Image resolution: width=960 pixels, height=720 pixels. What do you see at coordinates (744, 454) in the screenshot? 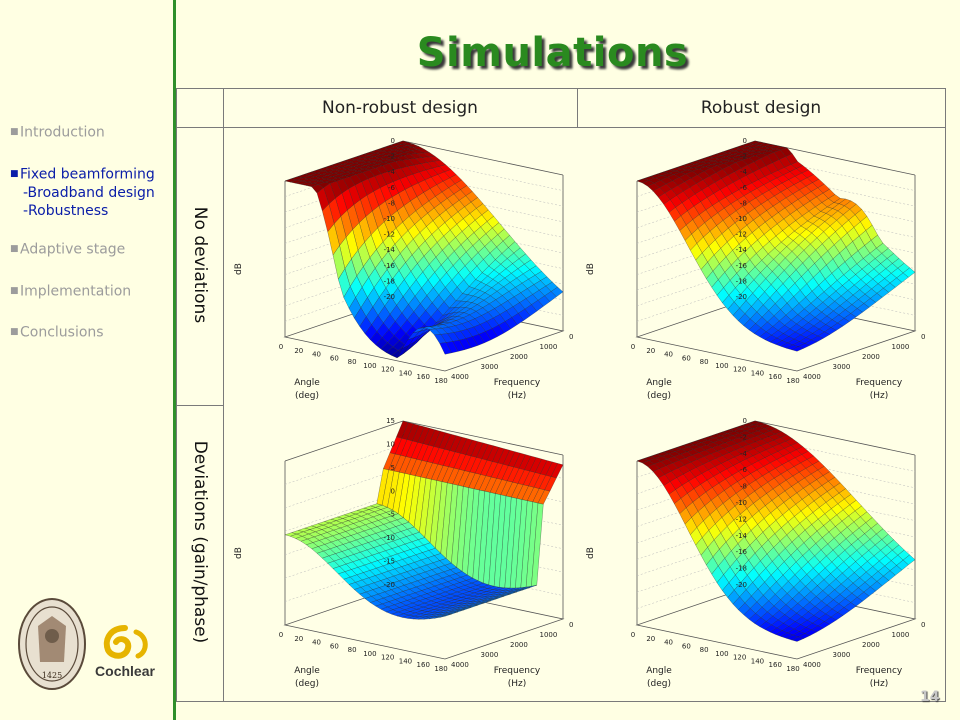
I see `z-tick-label: -4` at bounding box center [744, 454].